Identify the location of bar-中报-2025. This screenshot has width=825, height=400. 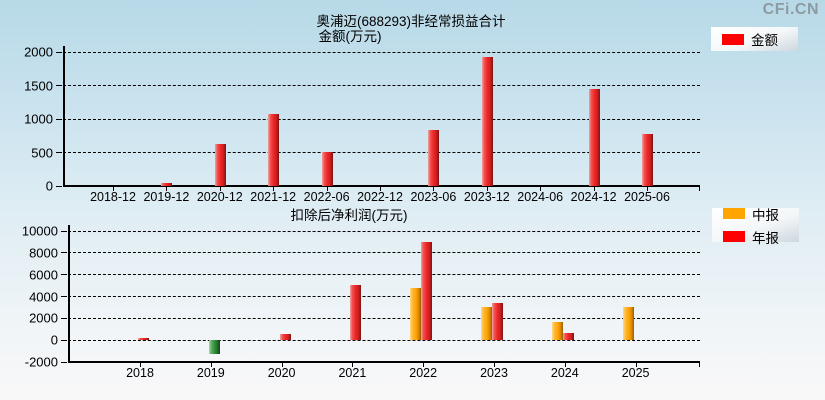
(628, 324).